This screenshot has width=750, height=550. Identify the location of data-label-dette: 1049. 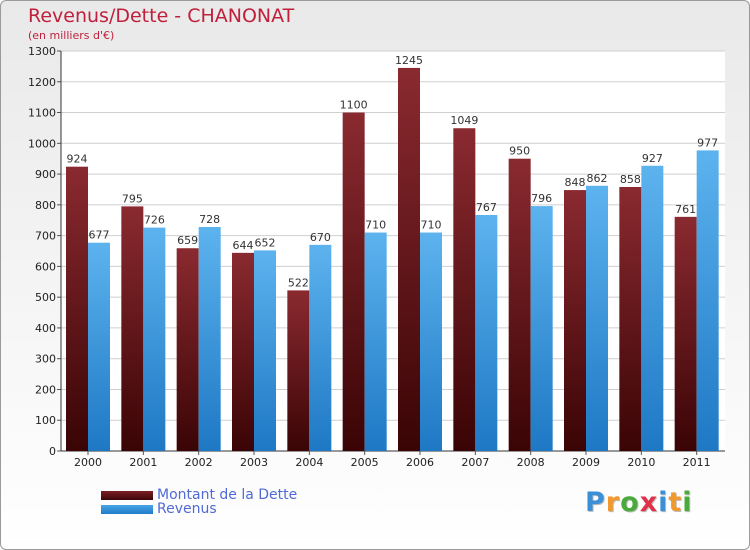
(464, 120).